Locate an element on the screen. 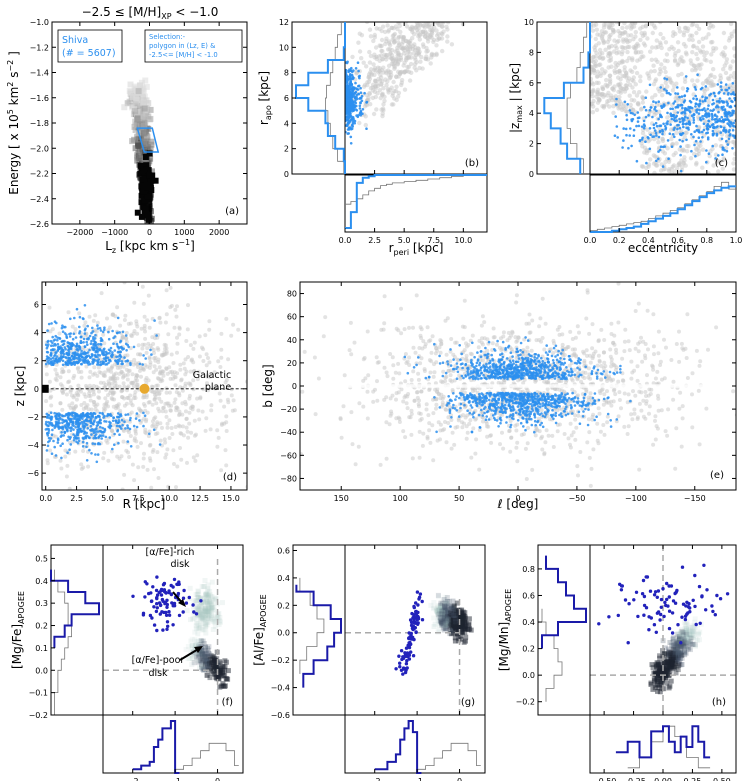  density-core is located at coordinates (149, 153).